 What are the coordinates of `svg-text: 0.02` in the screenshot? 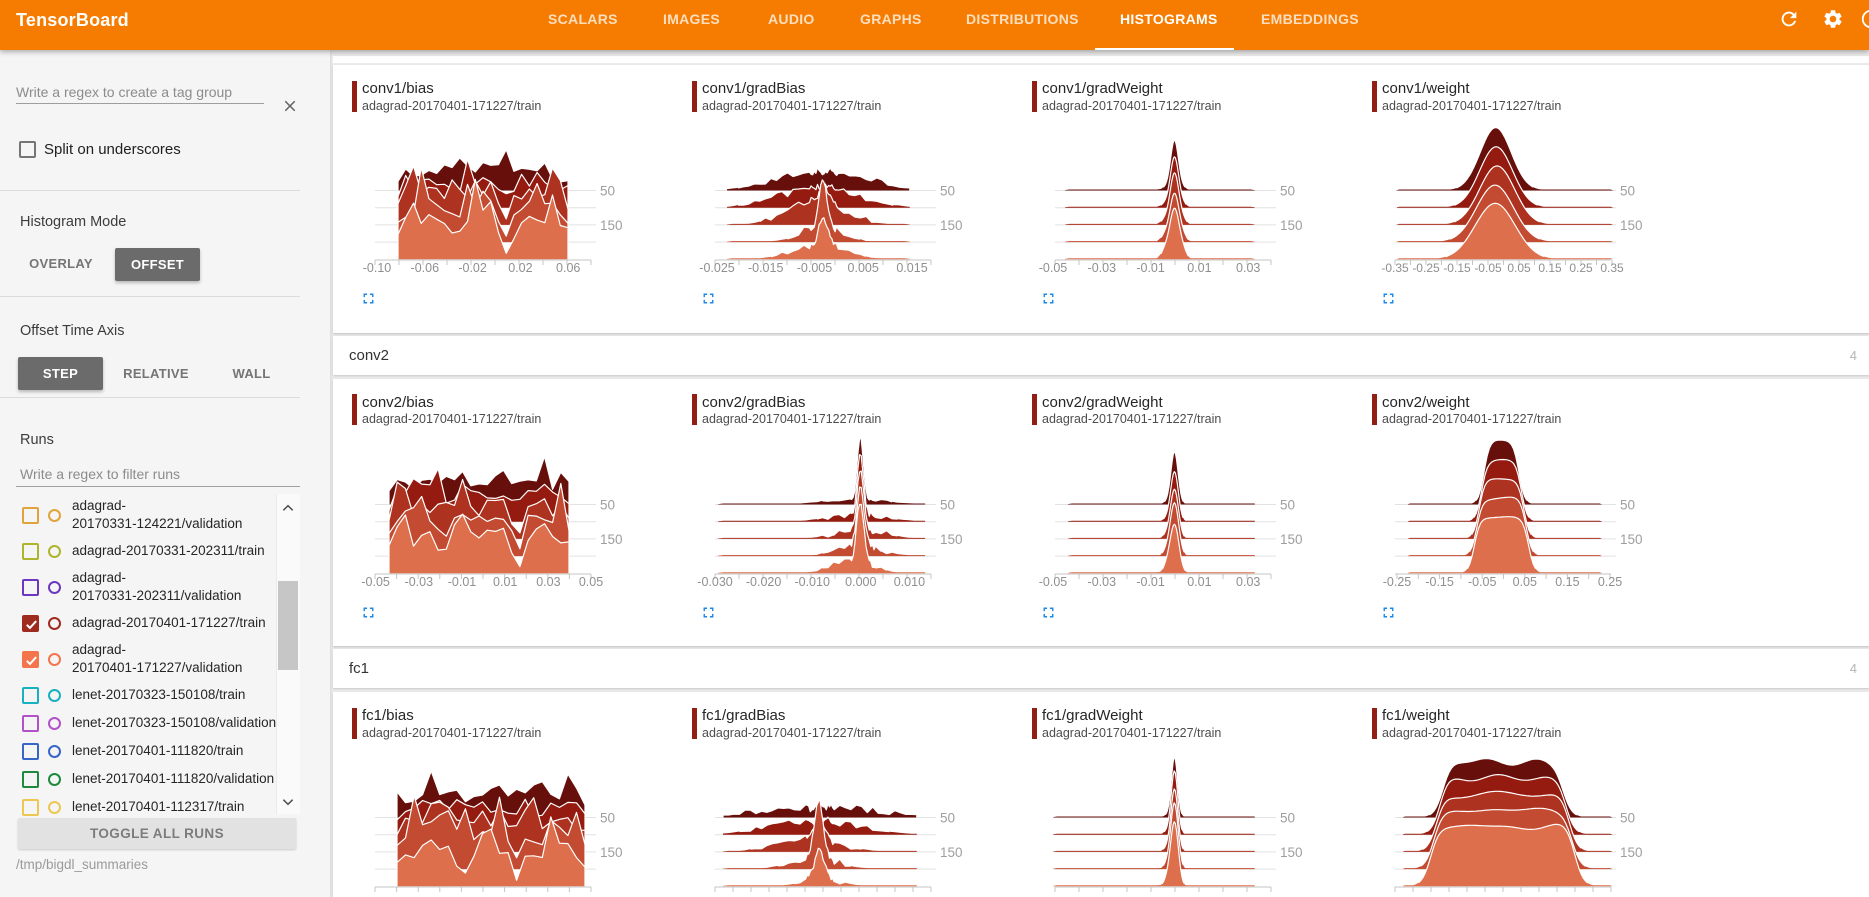 It's located at (520, 268).